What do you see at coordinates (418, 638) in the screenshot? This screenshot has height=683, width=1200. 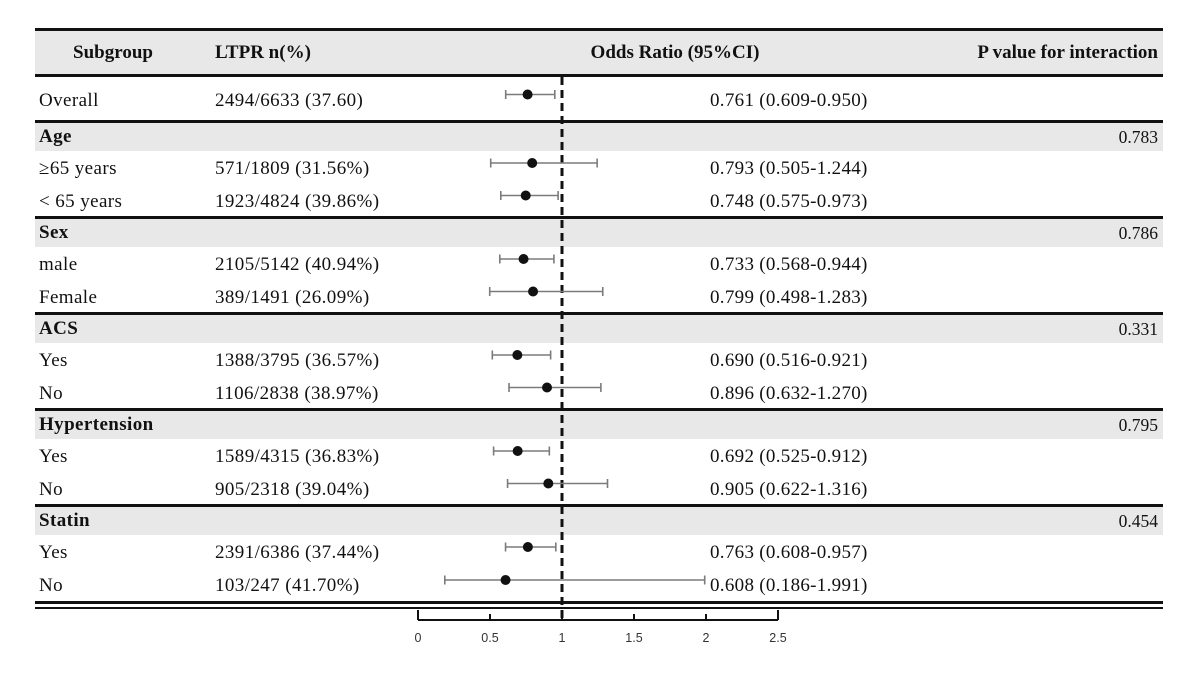 I see `x-axis-tick-label: 0` at bounding box center [418, 638].